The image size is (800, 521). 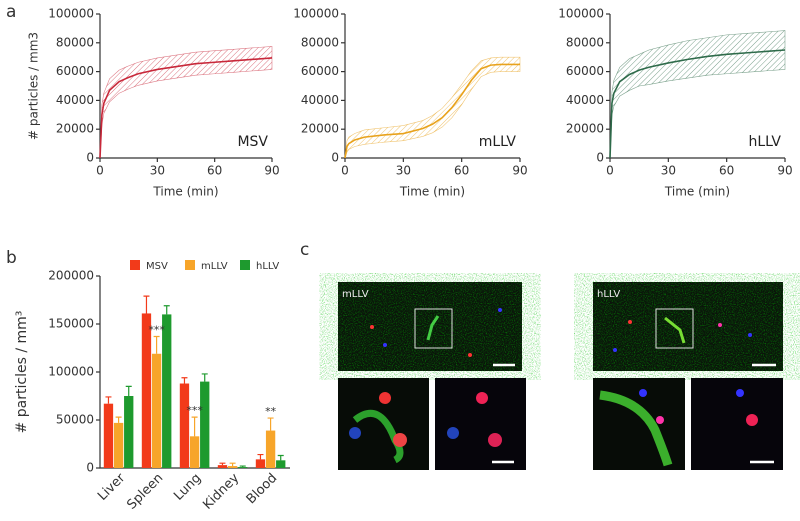 I want to click on x-tick-label: Lung, so click(x=187, y=487).